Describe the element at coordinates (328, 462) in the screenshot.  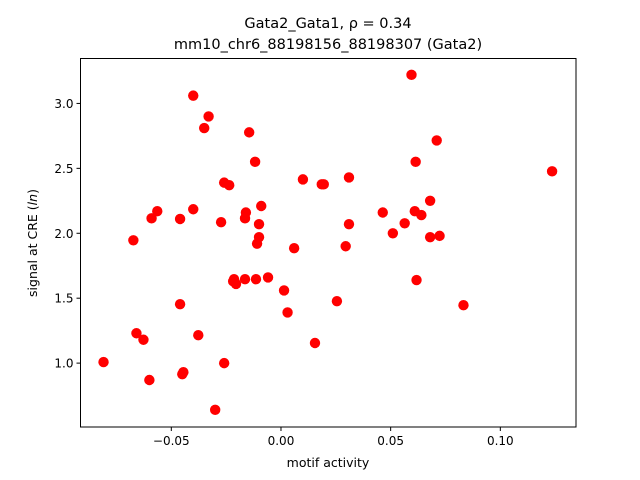
I see `x-axis-label: motif activity` at that location.